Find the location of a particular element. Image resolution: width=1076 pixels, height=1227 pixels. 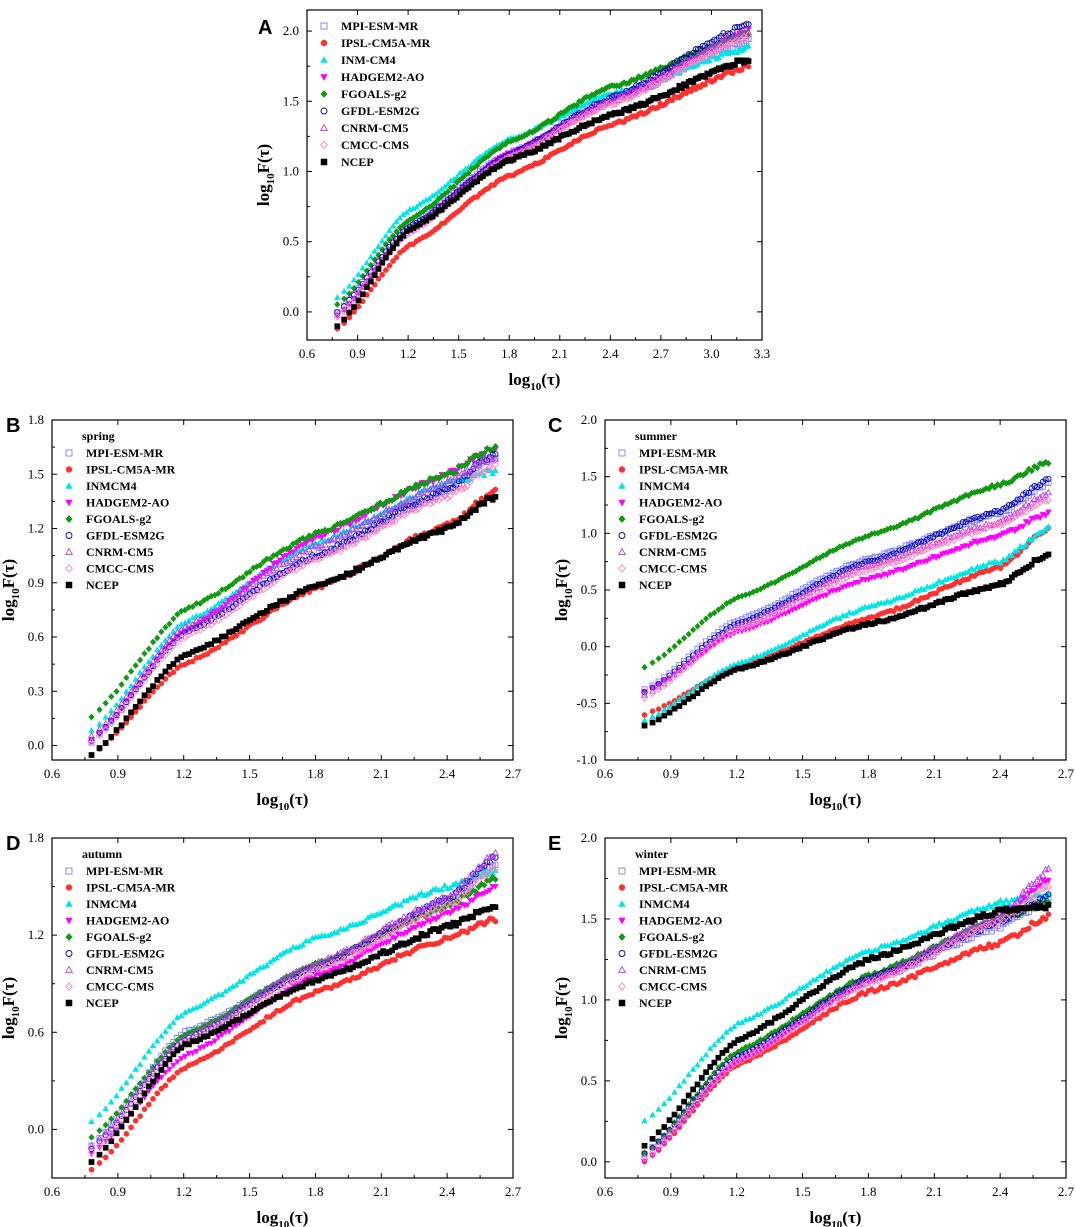

data-points is located at coordinates (293, 600).